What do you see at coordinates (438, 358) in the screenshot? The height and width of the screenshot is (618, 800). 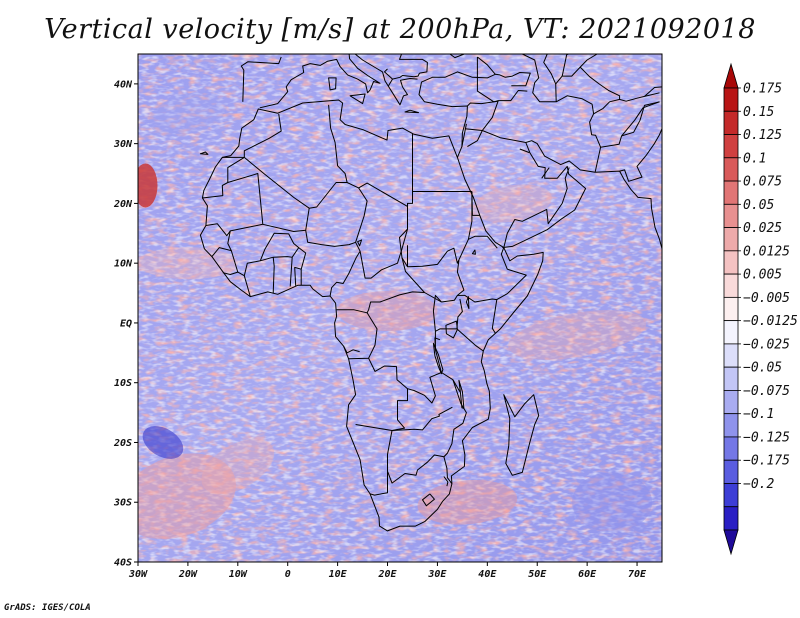 I see `lake-tanganyika` at bounding box center [438, 358].